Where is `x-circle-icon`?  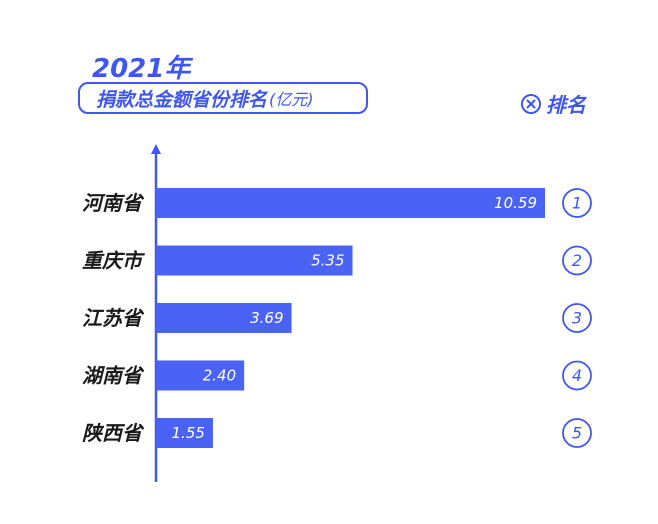 x-circle-icon is located at coordinates (531, 103).